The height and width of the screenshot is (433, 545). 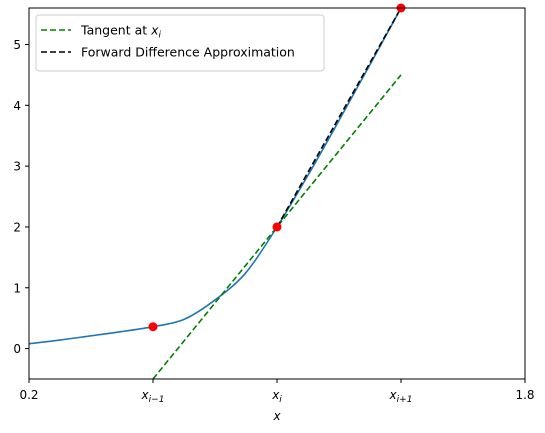 I want to click on y-tick-label-0: 0, so click(x=17, y=349).